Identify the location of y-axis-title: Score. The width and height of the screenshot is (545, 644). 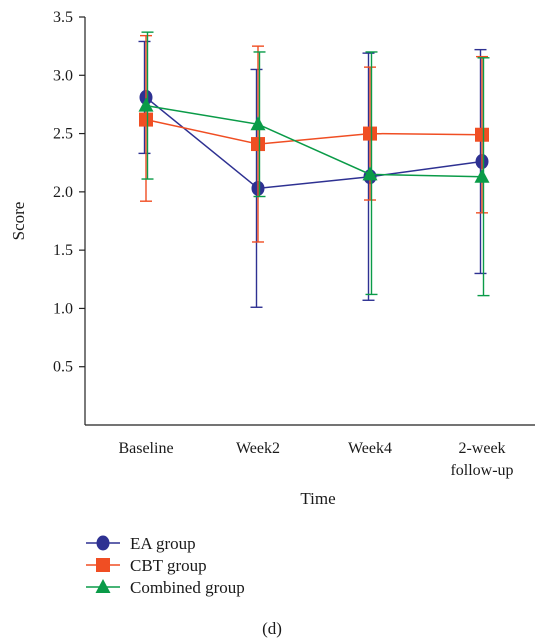
(18, 221).